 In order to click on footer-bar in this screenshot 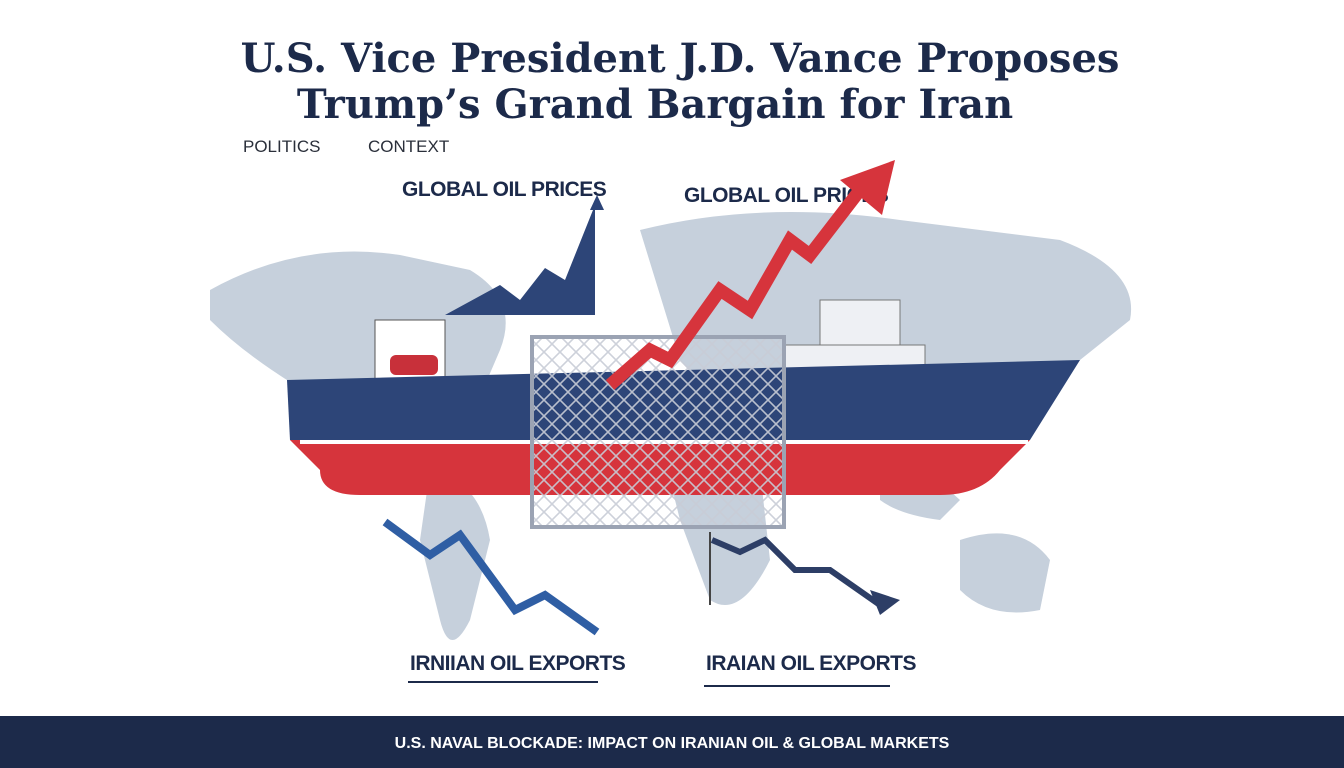, I will do `click(672, 742)`.